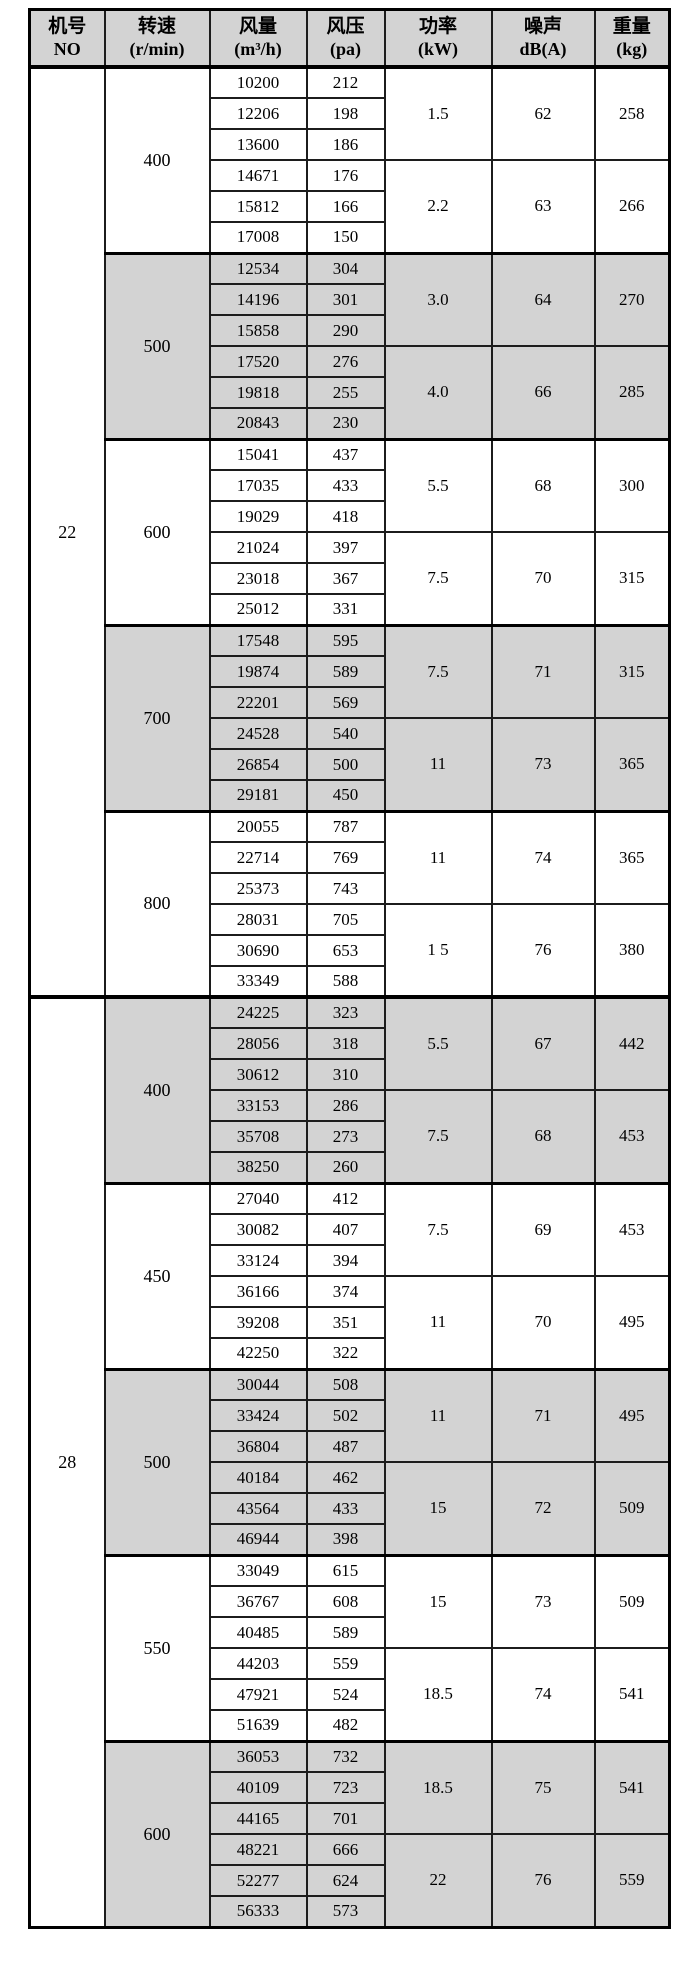  Describe the element at coordinates (345, 547) in the screenshot. I see `pressure-cell: 397` at that location.